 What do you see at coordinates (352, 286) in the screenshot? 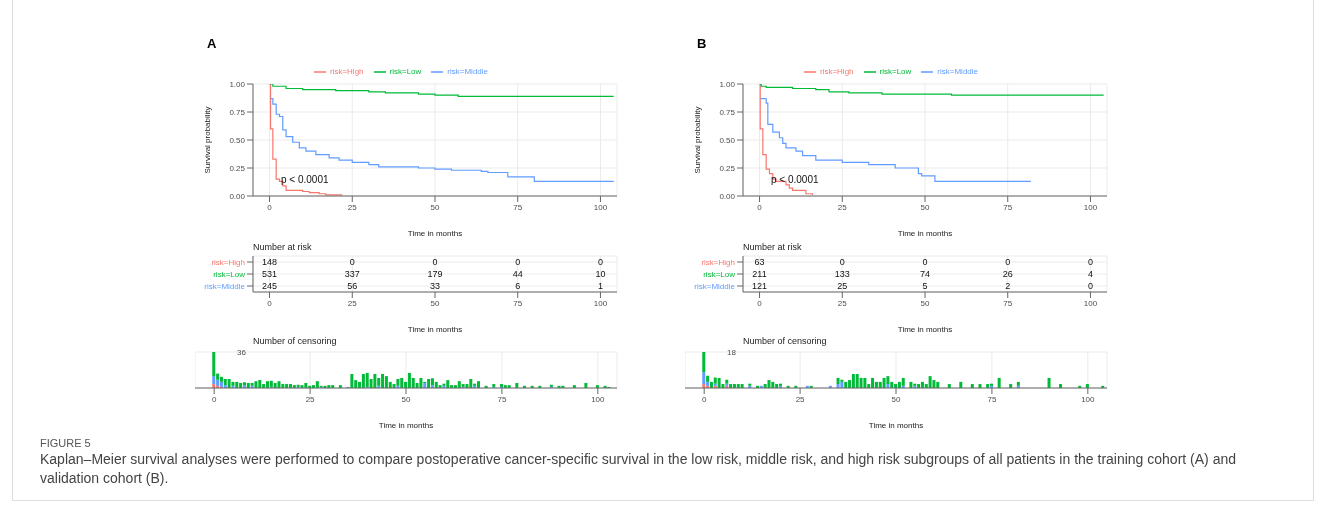
I see `data-label: 56` at bounding box center [352, 286].